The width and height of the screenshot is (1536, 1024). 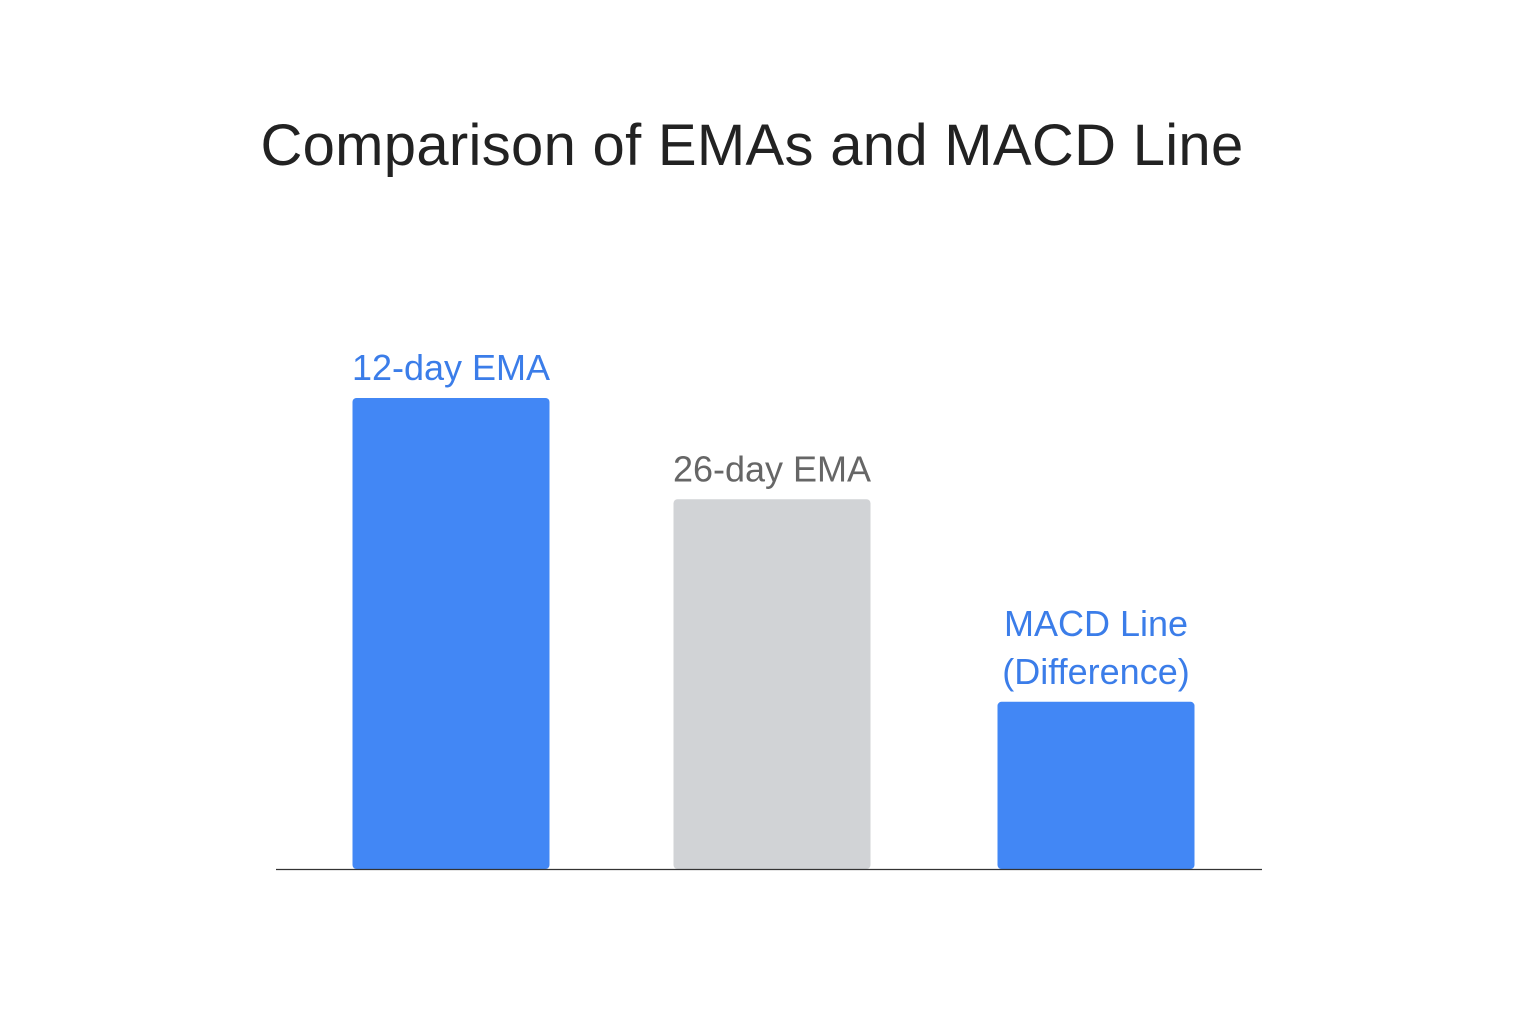 What do you see at coordinates (1095, 671) in the screenshot?
I see `bar-label-line: (Difference)` at bounding box center [1095, 671].